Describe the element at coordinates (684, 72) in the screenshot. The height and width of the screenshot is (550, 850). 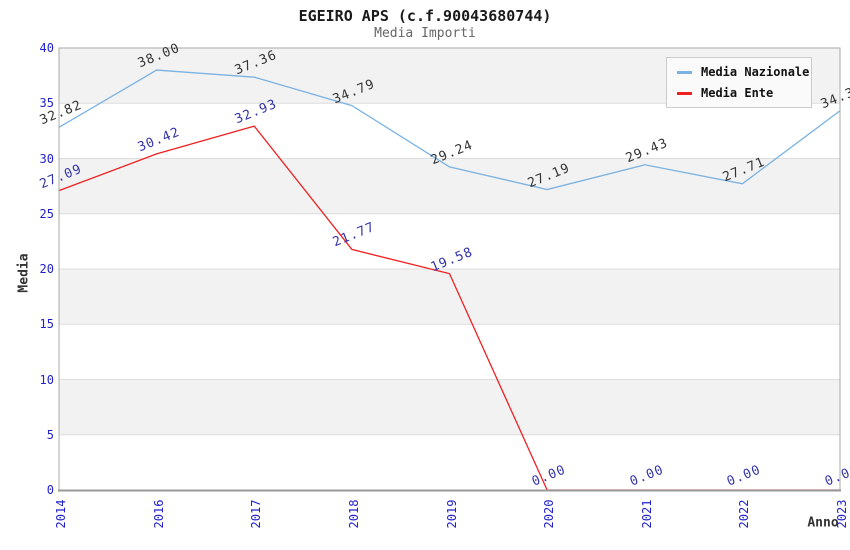
I see `legend-line-swatch-nazionale` at that location.